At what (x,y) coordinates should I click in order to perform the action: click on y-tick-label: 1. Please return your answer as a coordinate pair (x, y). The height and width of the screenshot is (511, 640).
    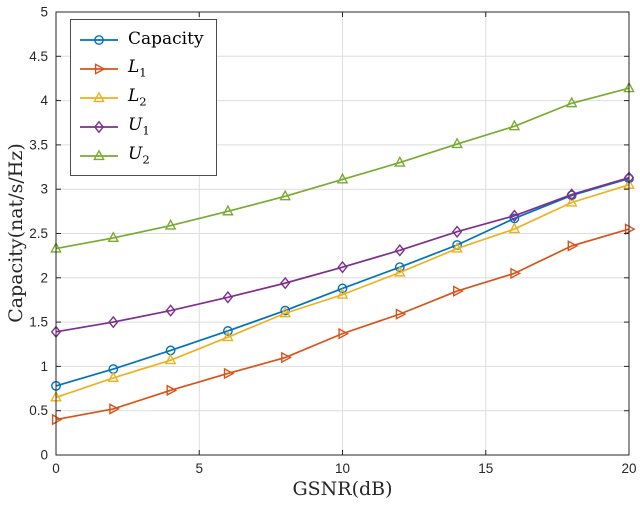
    Looking at the image, I should click on (44, 366).